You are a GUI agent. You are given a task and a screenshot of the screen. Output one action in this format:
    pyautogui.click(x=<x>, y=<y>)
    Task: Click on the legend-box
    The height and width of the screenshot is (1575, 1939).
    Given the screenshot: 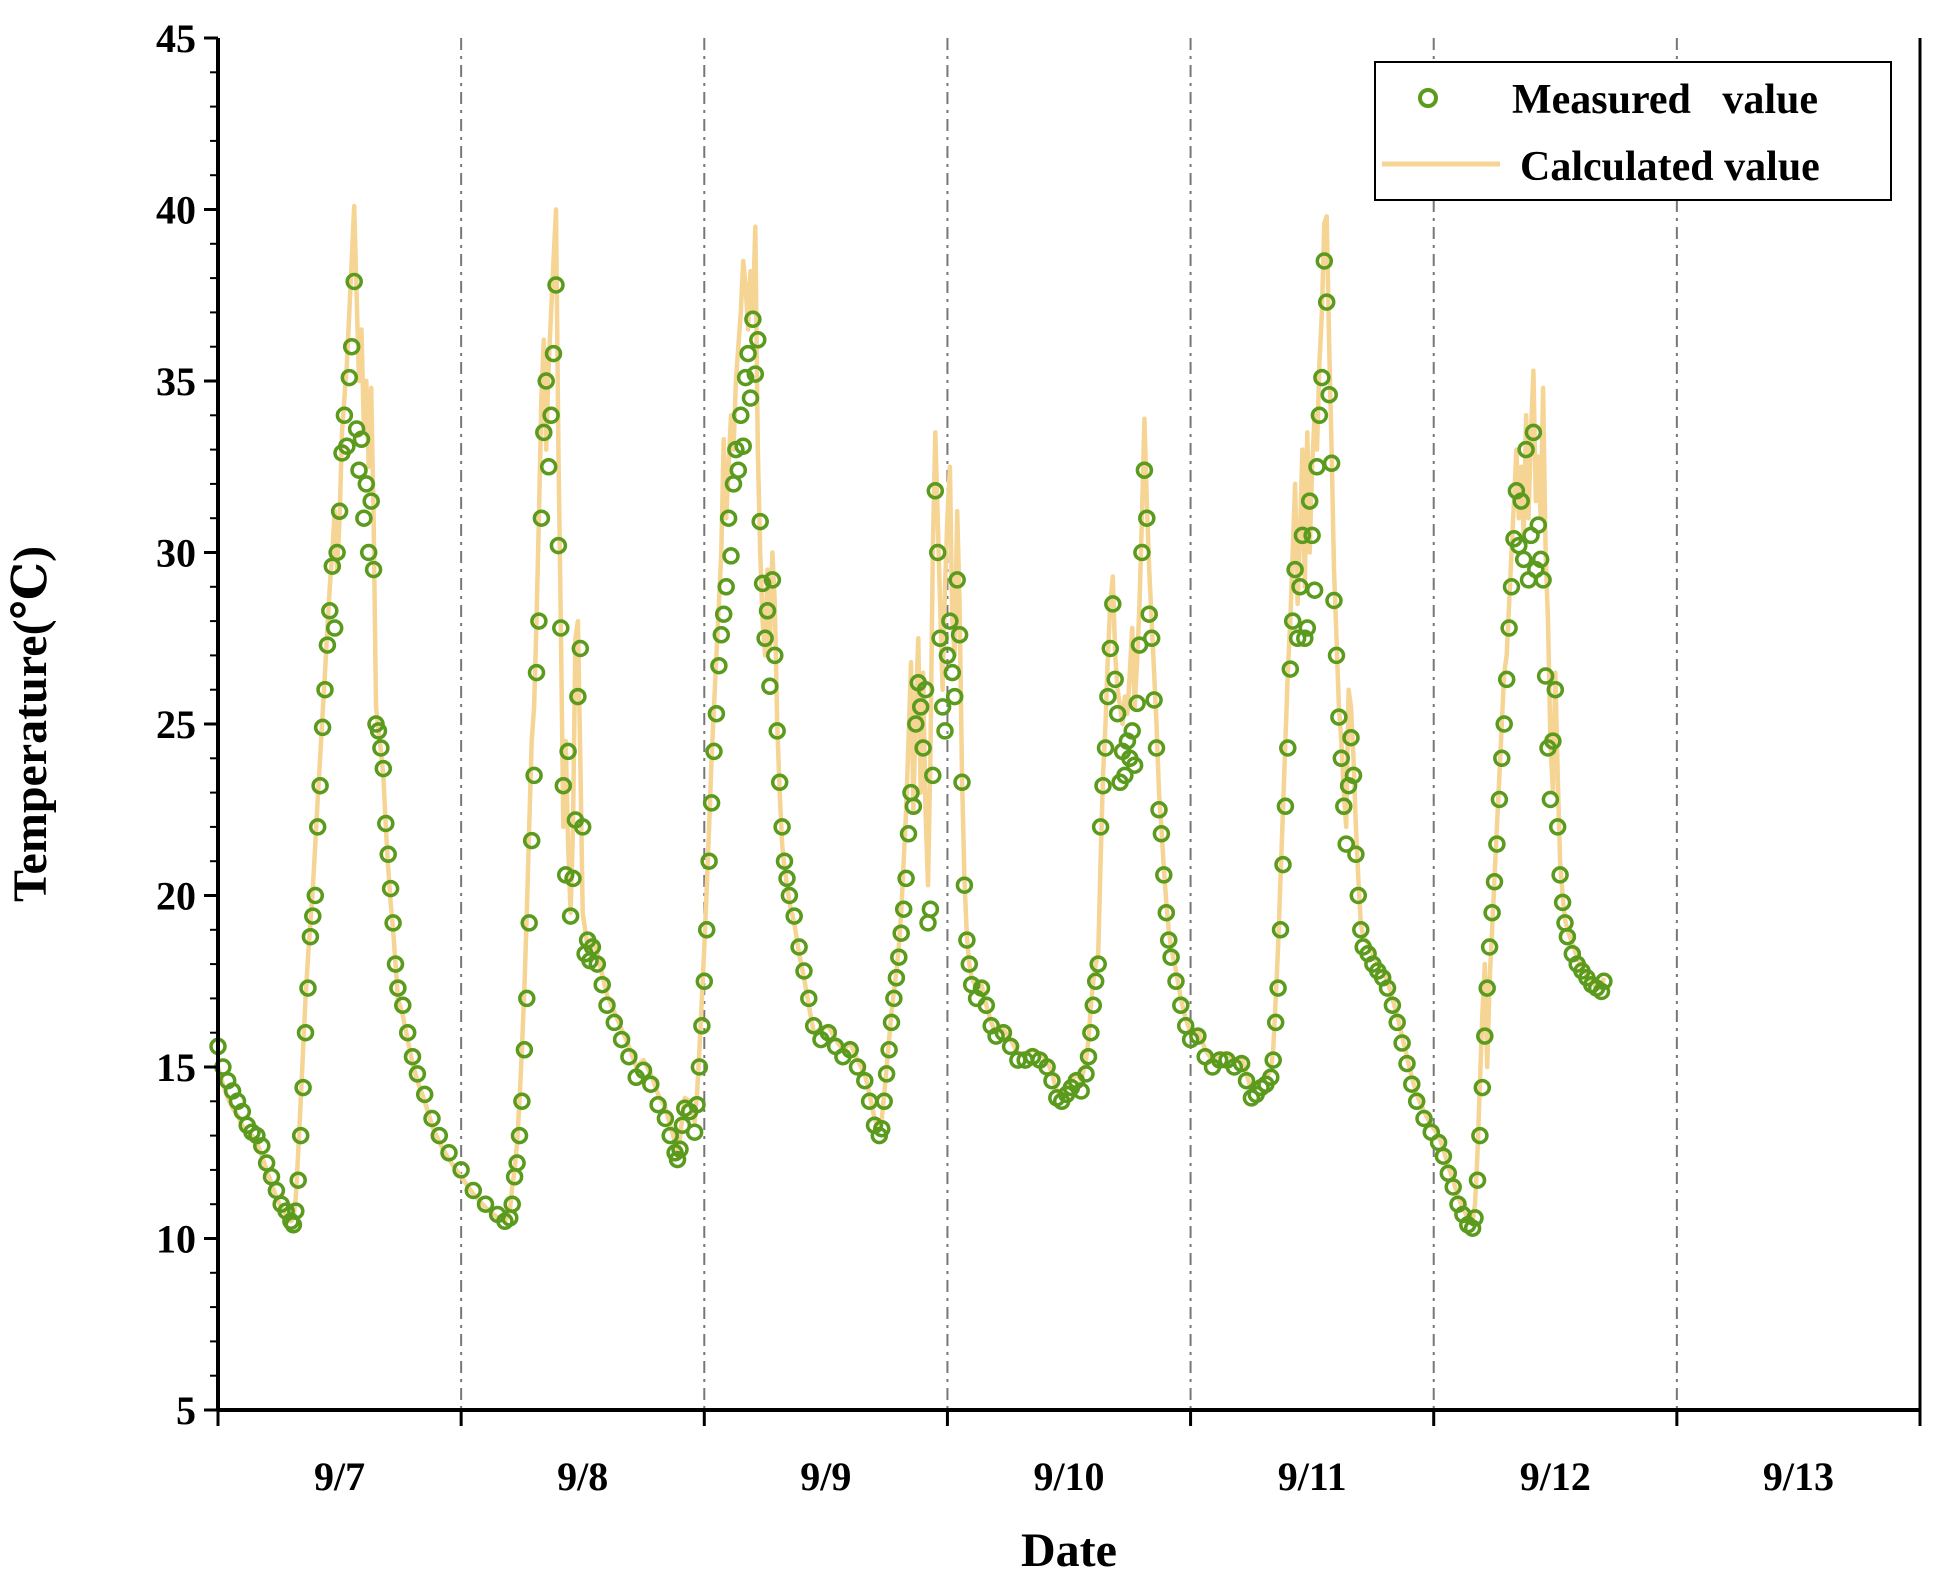 What is the action you would take?
    pyautogui.click(x=1633, y=131)
    